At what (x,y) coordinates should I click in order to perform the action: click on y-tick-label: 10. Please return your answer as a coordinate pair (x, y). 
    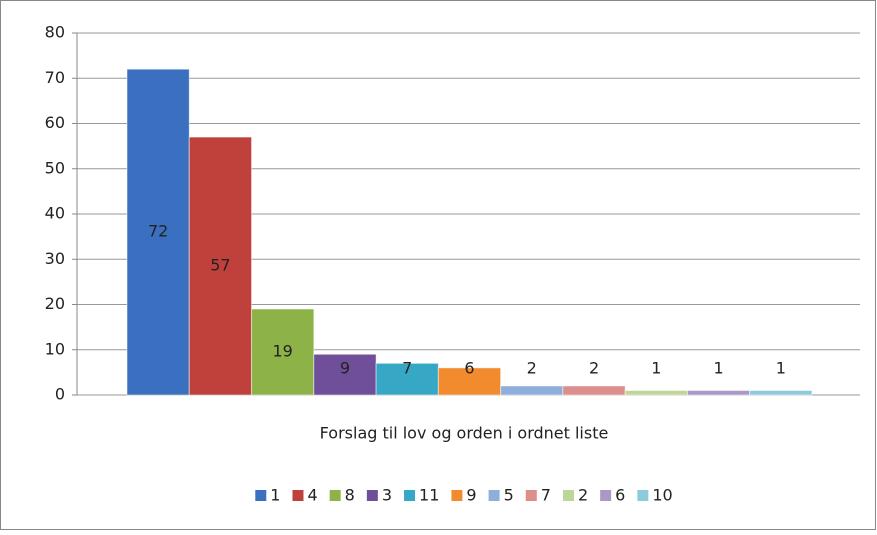
    Looking at the image, I should click on (55, 348).